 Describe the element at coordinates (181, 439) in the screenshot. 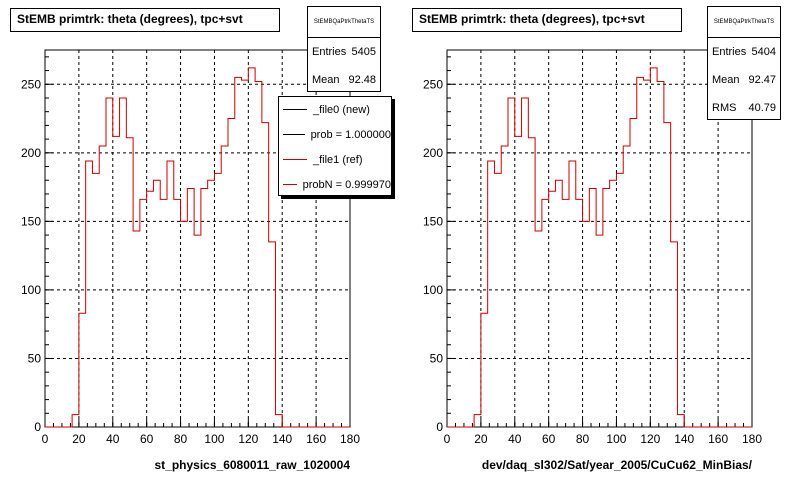

I see `left-xtick-label: 80` at that location.